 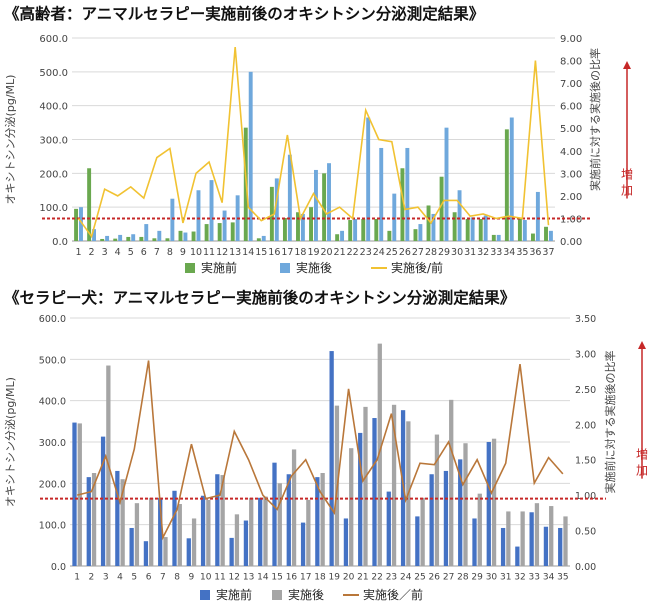 I want to click on chart2-xtick-label: 27, so click(x=448, y=578).